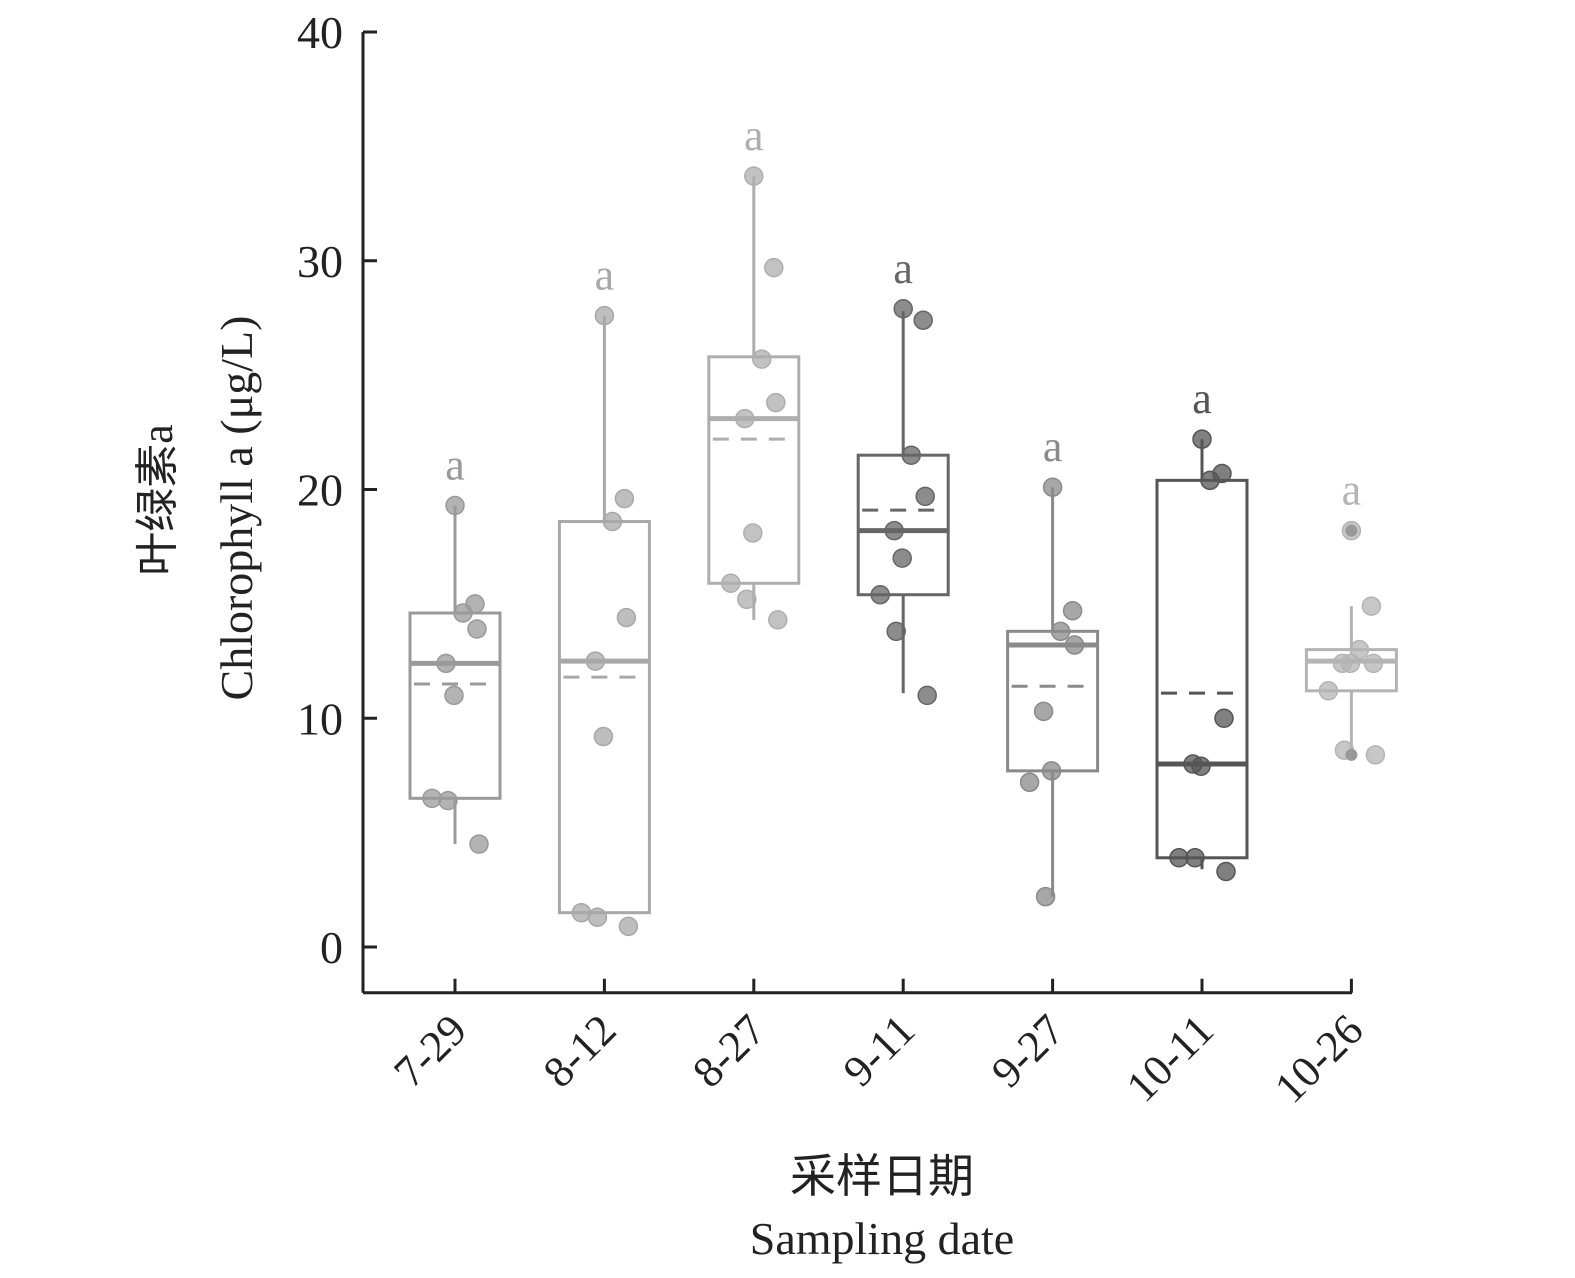 Image resolution: width=1575 pixels, height=1278 pixels. I want to click on x-tick-label: 9-27, so click(1028, 1051).